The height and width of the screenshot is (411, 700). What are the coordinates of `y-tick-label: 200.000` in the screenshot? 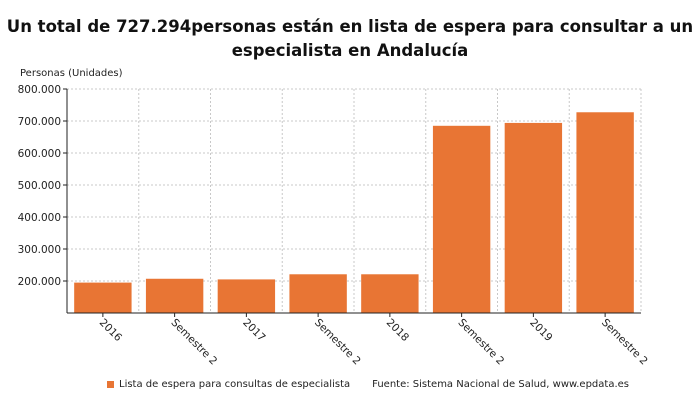 It's located at (39, 282).